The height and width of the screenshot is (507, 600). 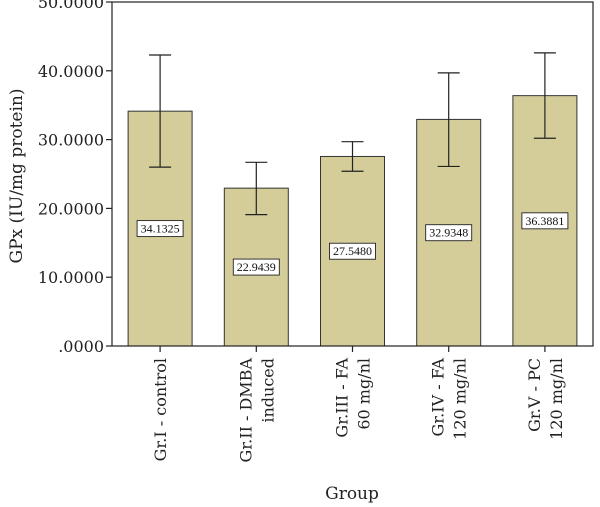 I want to click on category-label: 60 mg/nl, so click(x=364, y=394).